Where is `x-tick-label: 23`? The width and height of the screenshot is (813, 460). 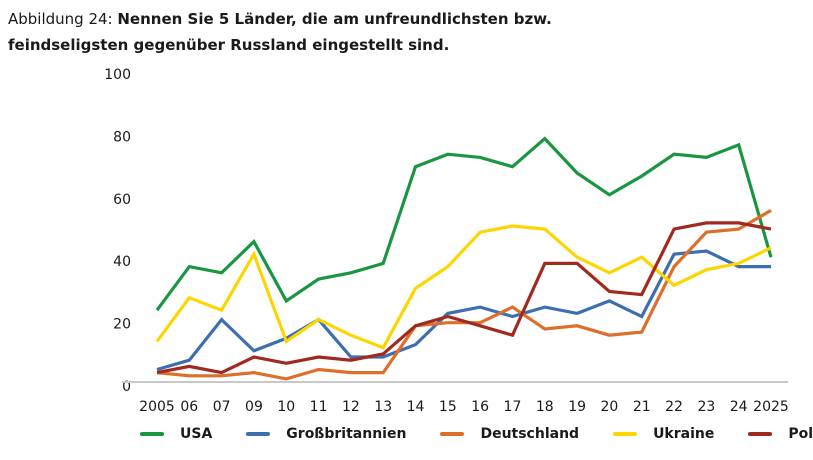 x-tick-label: 23 is located at coordinates (706, 407).